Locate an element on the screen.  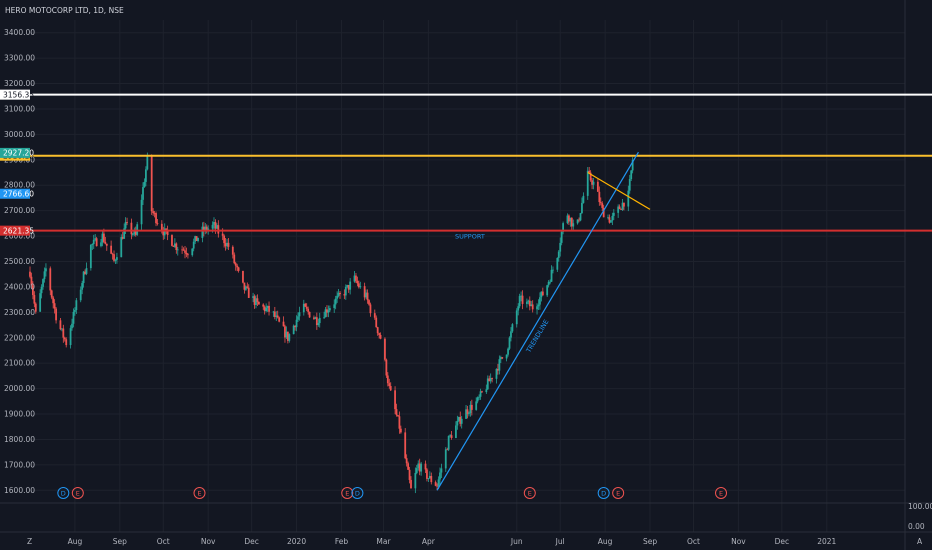
footer-left-glyph: Z is located at coordinates (29, 541).